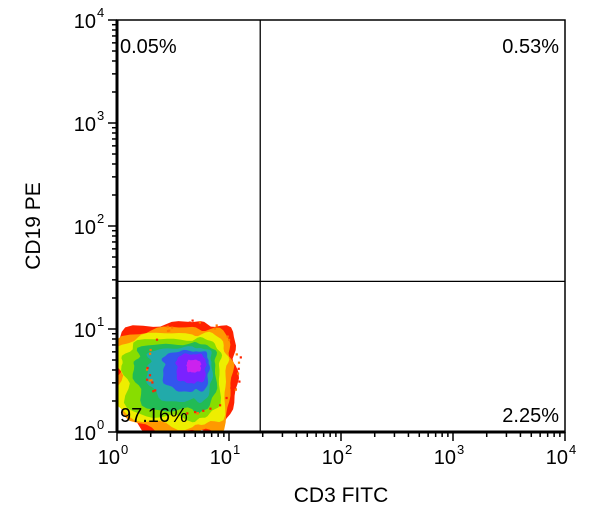  What do you see at coordinates (100, 321) in the screenshot?
I see `y-tick-exponent: 1` at bounding box center [100, 321].